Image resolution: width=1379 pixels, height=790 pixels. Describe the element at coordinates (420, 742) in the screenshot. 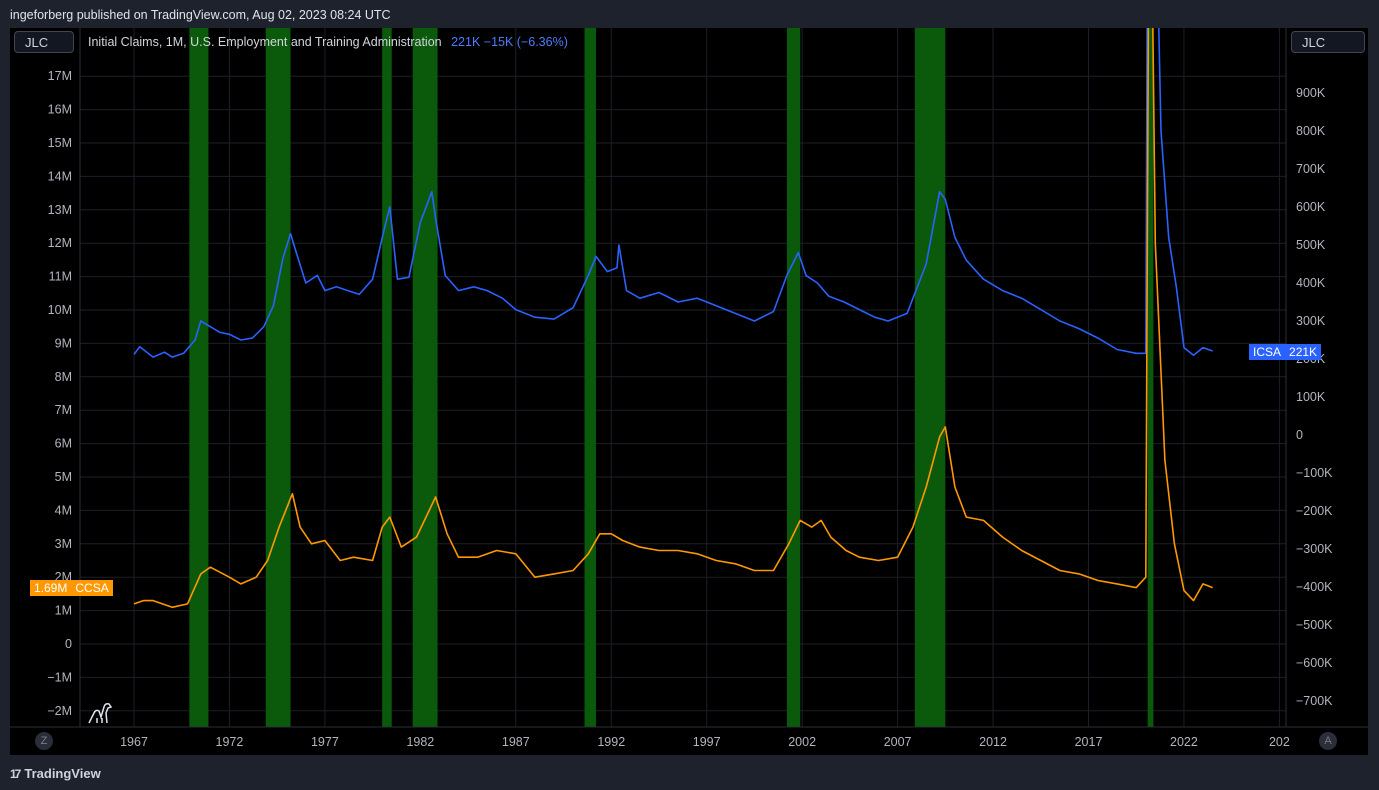

I see `x-tick-label-1982: 1982` at that location.